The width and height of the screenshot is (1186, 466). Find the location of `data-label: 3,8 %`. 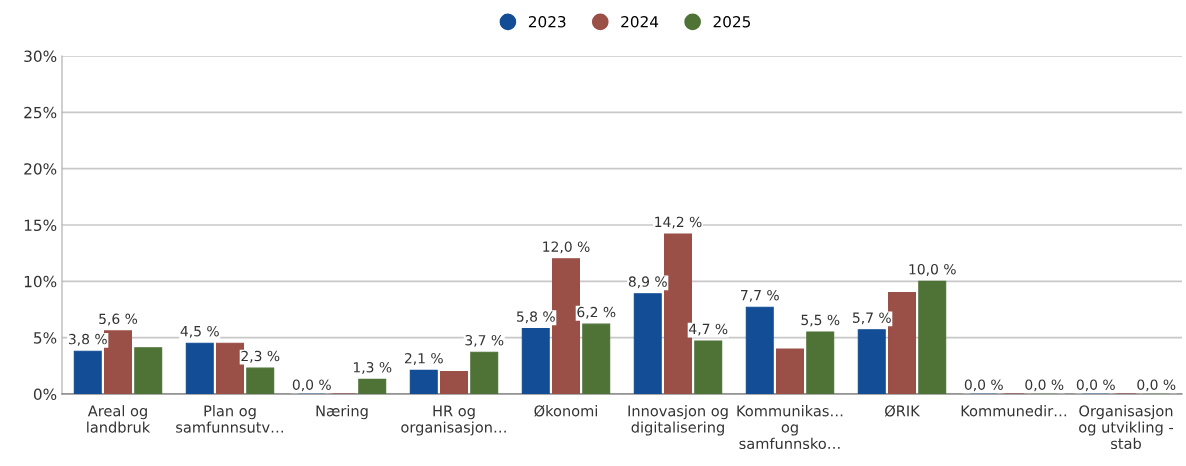

data-label: 3,8 % is located at coordinates (87, 339).